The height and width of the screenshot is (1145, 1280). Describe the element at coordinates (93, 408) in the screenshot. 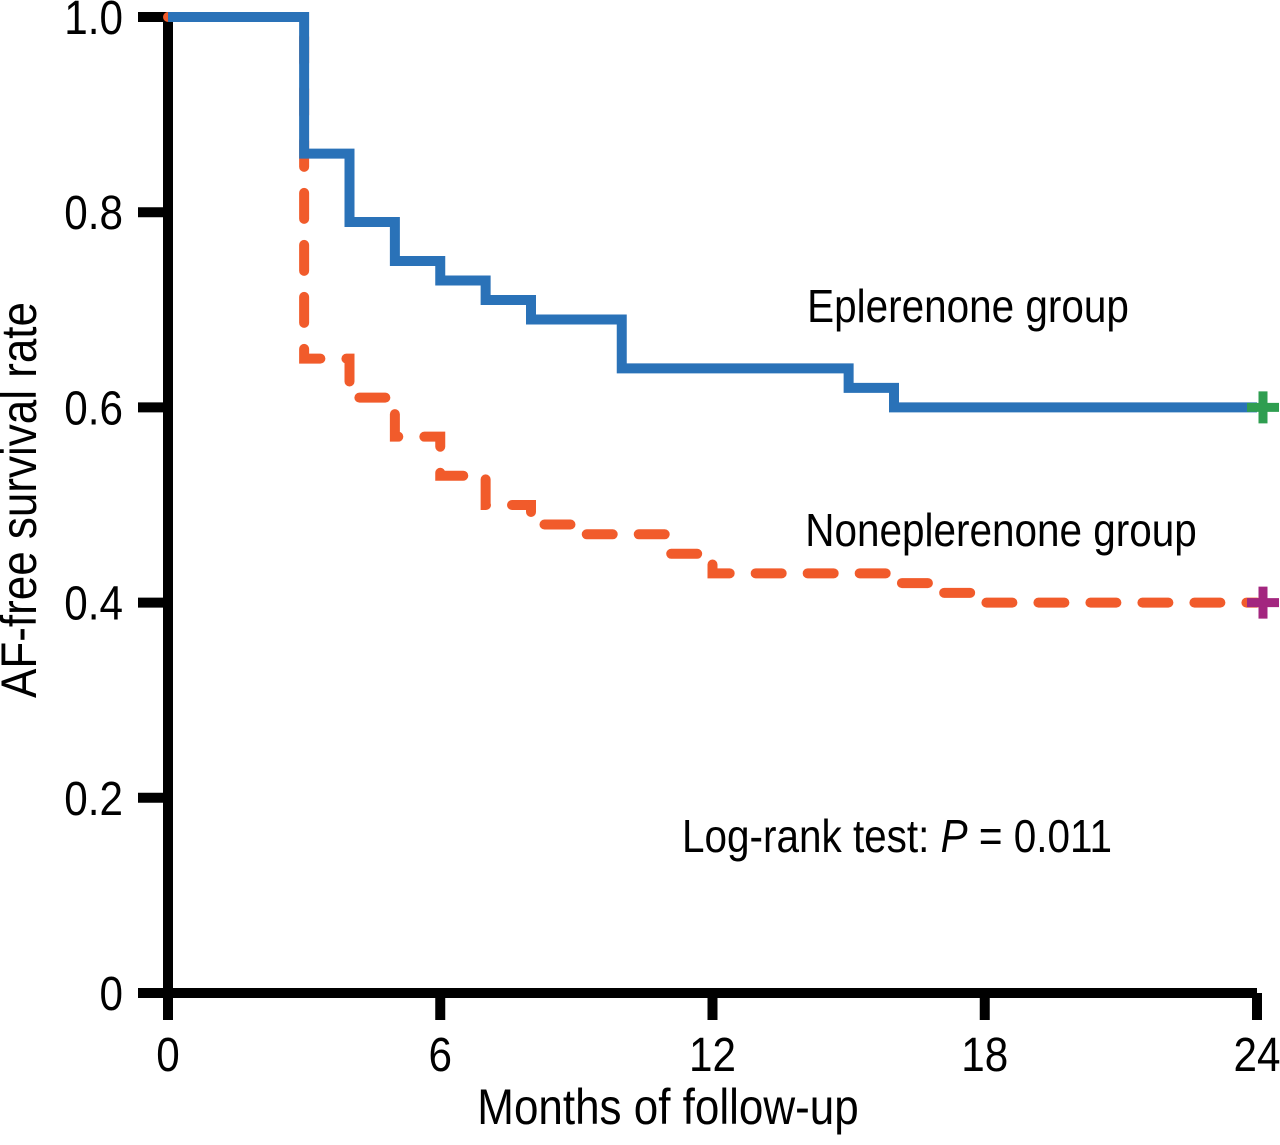

I see `y-tick-label: 0.6` at that location.